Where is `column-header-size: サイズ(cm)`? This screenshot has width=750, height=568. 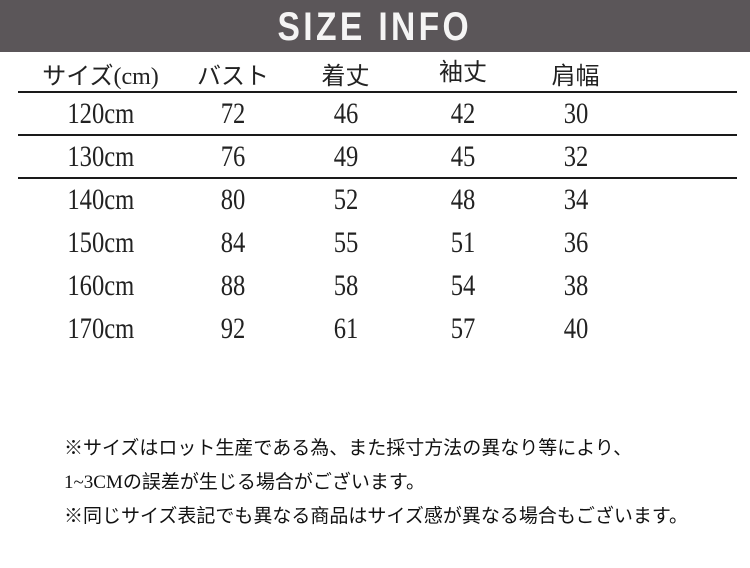
column-header-size: サイズ(cm) is located at coordinates (100, 76).